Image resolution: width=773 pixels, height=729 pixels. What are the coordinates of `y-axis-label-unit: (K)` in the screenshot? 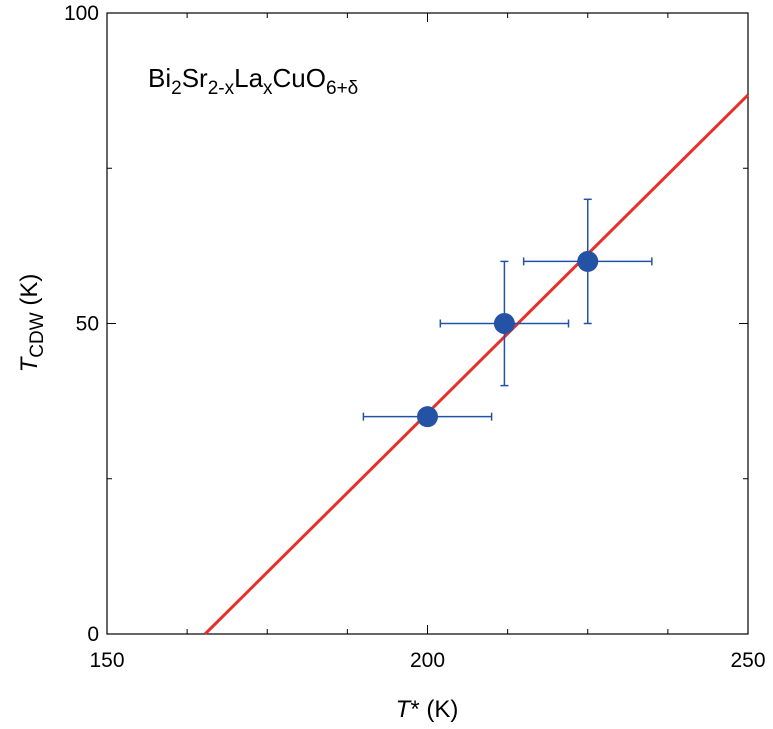 It's located at (29, 293).